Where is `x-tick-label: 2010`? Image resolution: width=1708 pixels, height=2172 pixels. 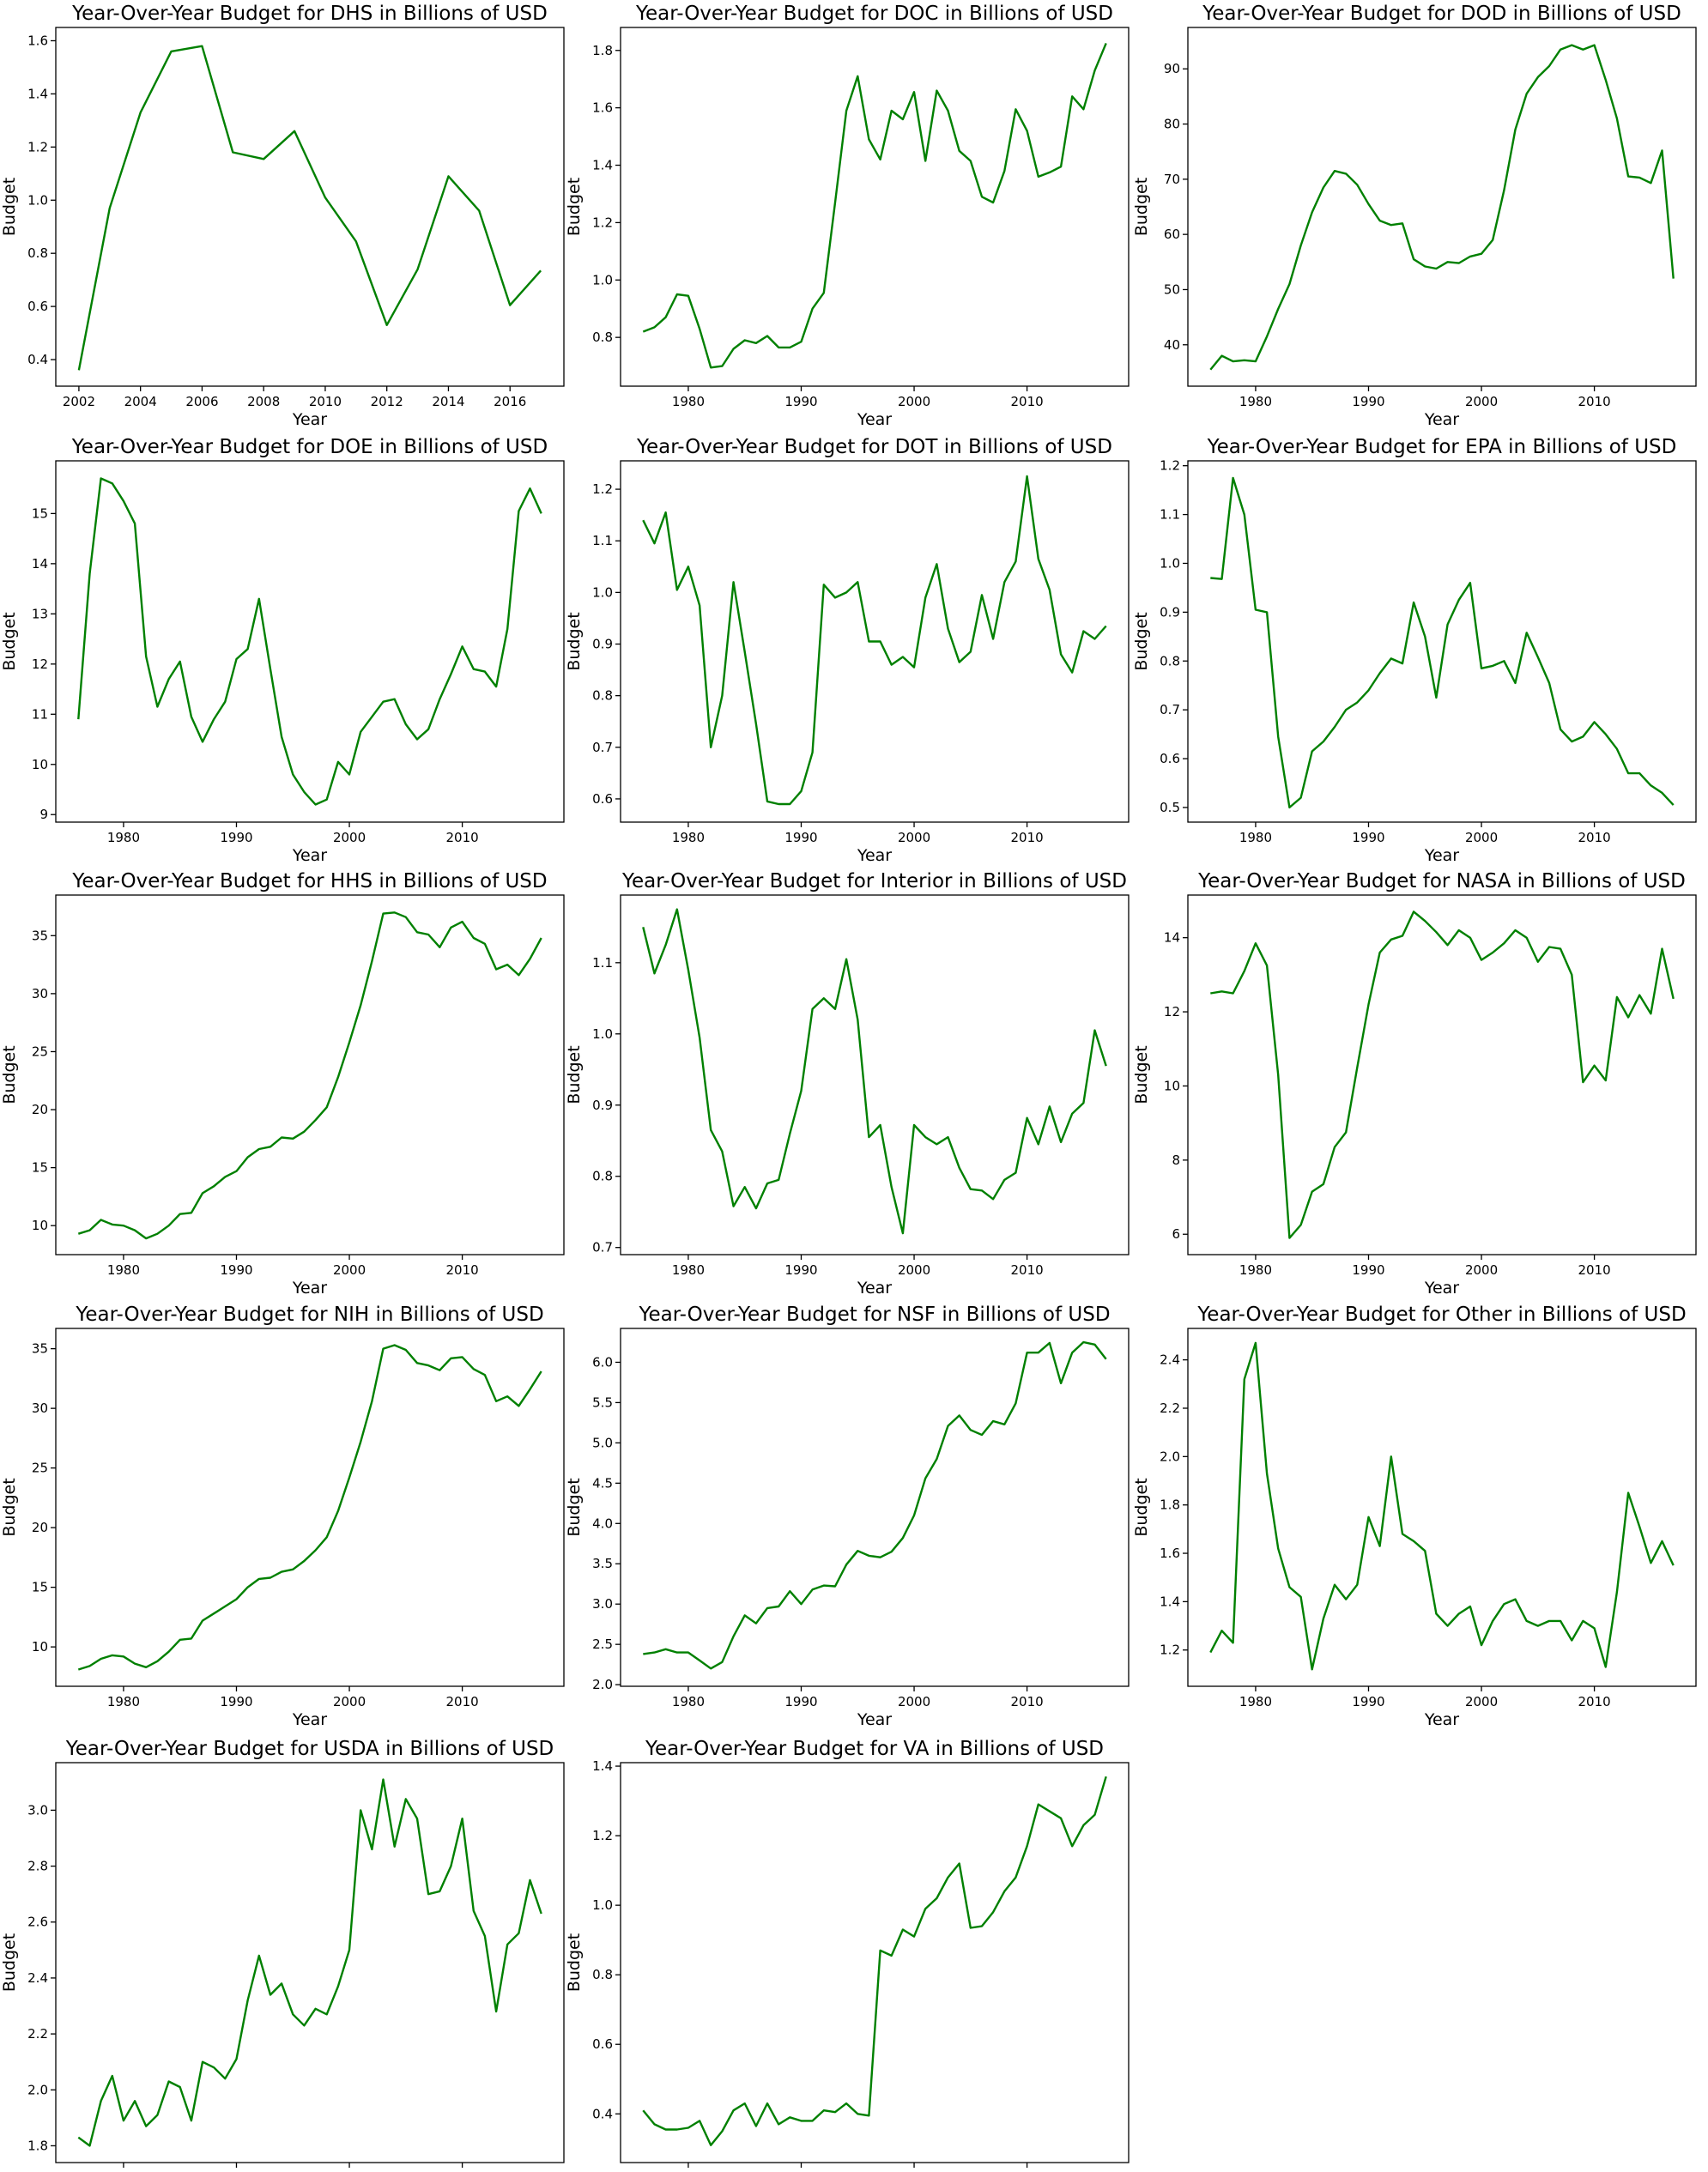 x-tick-label: 2010 is located at coordinates (1595, 1701).